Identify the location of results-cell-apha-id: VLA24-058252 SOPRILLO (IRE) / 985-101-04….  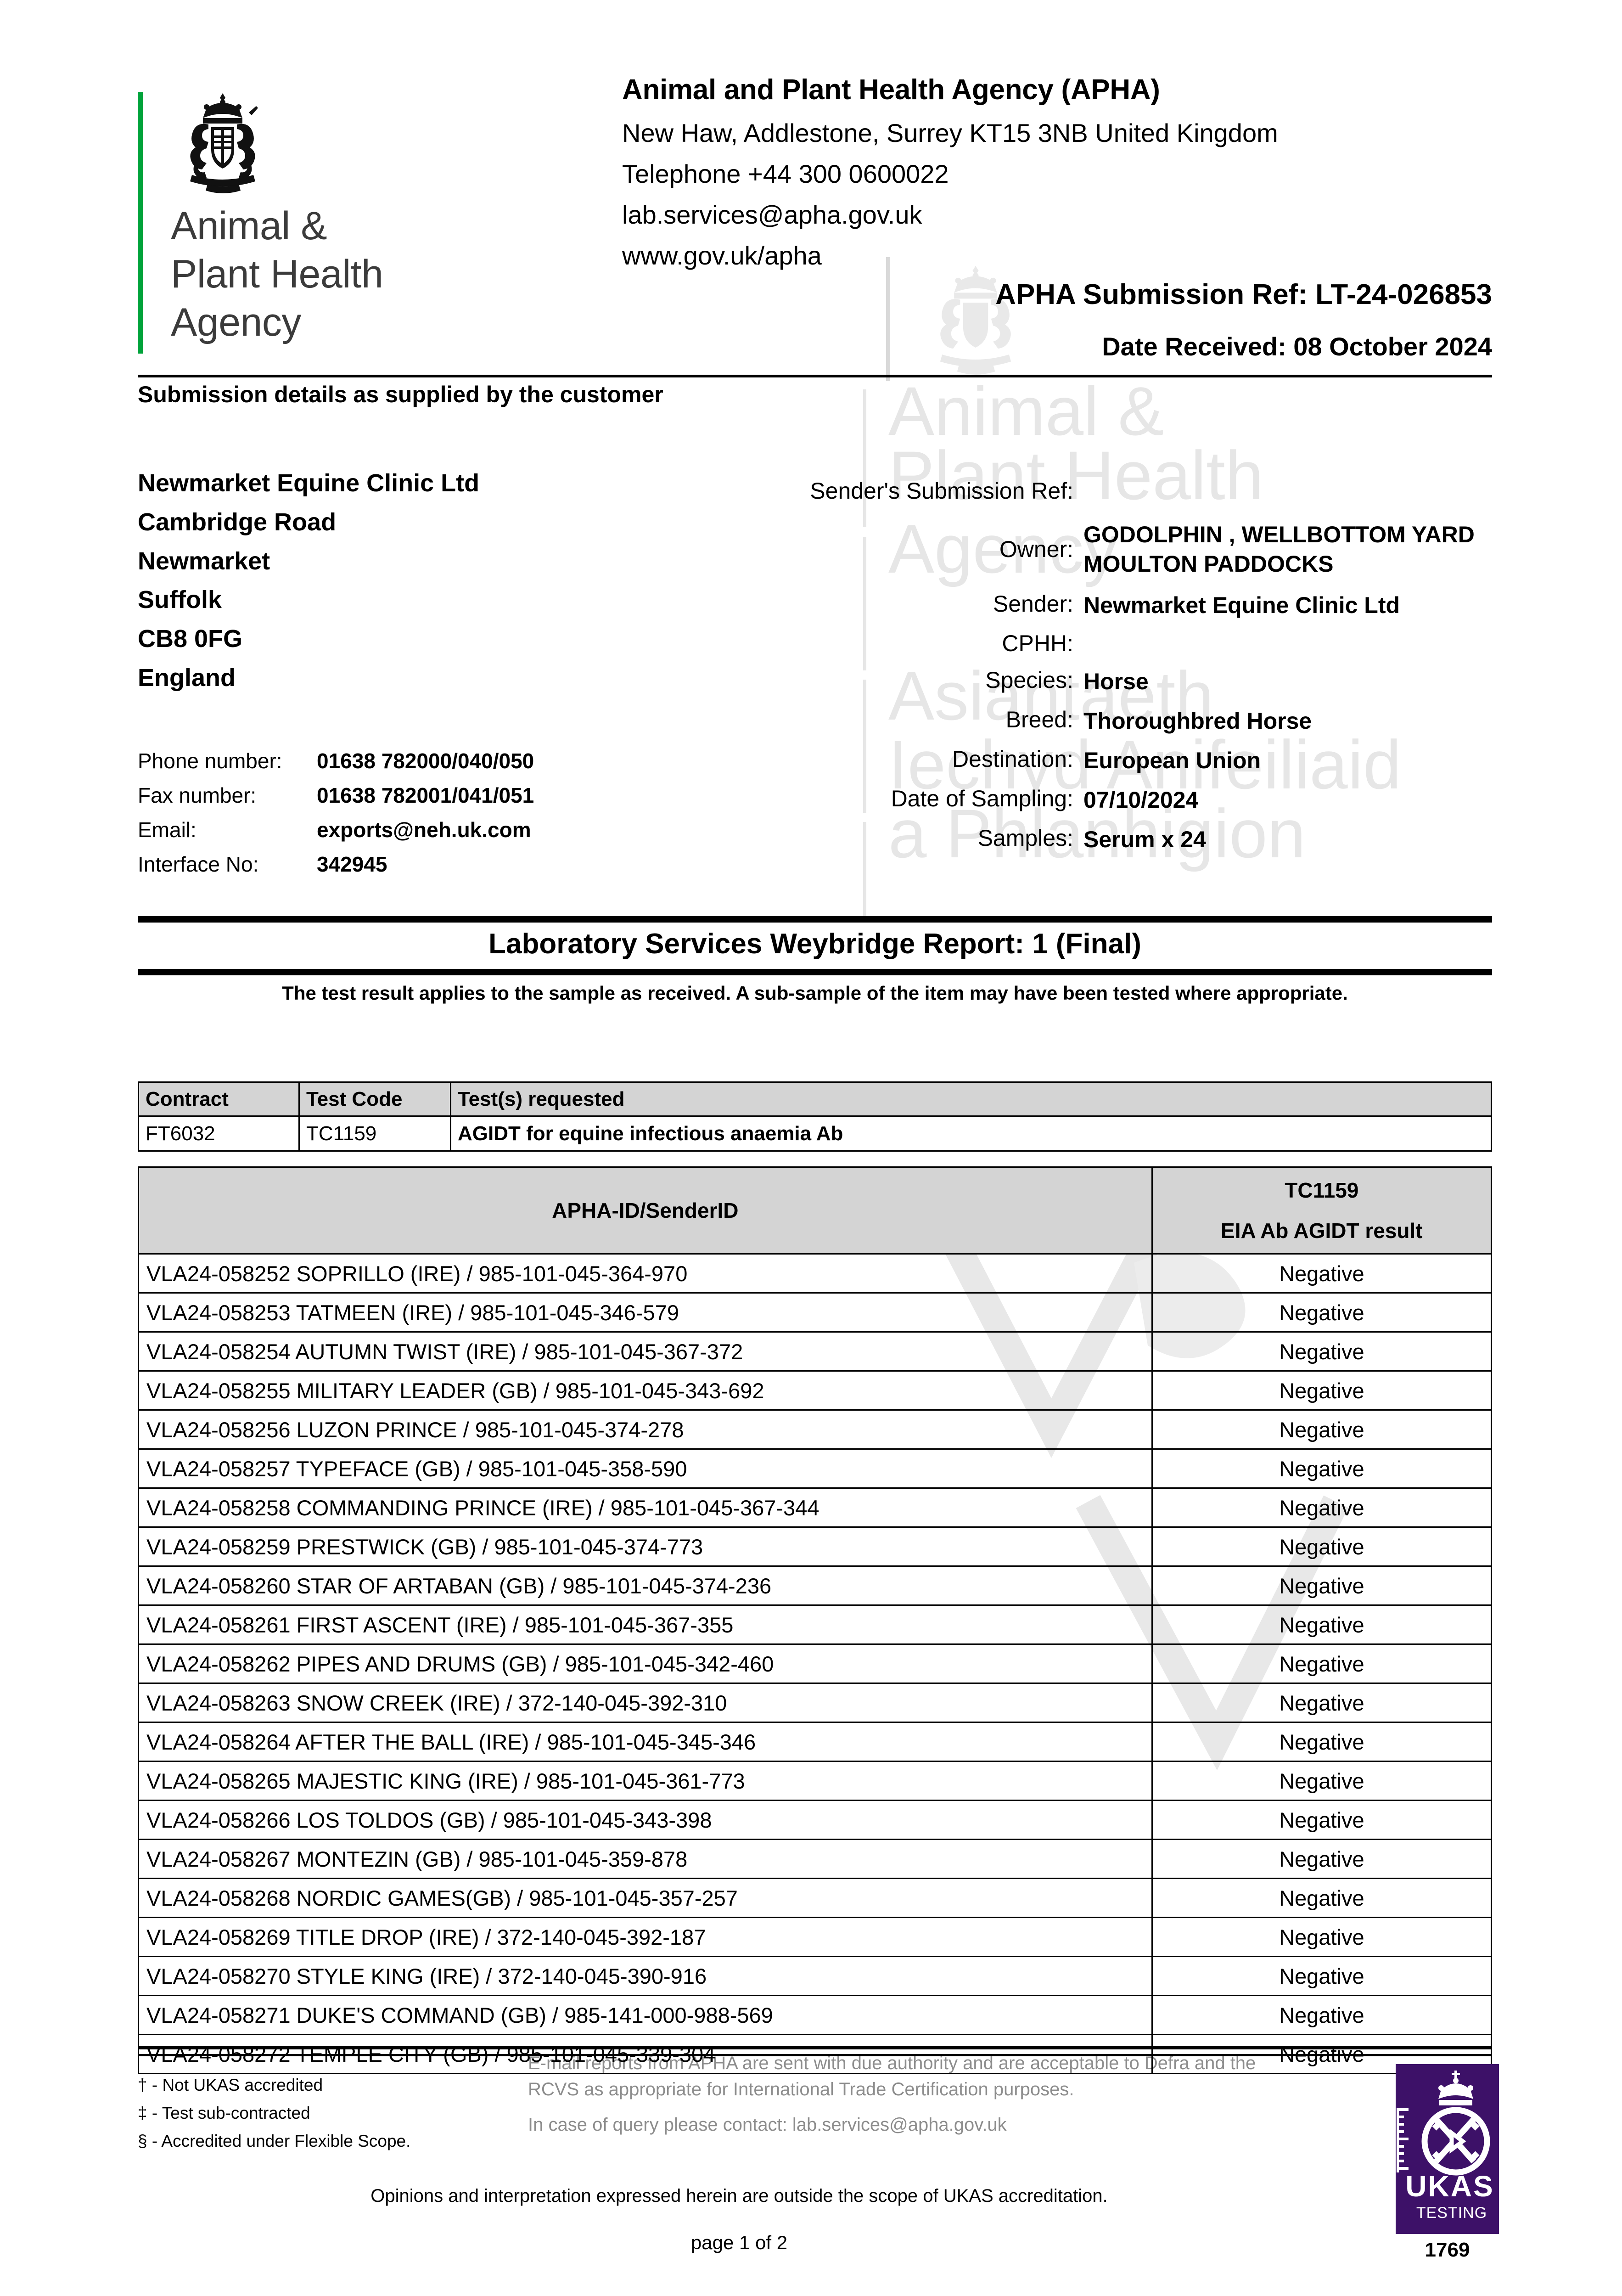
(645, 1273).